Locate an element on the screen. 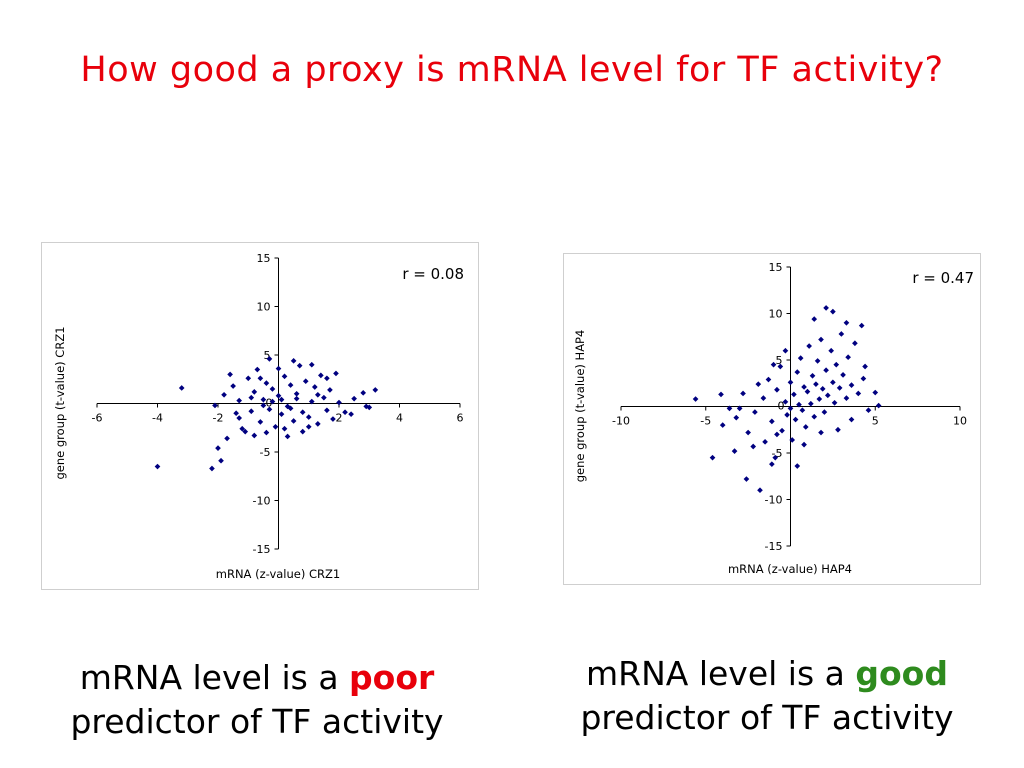  correlation-annotation: r = 0.08 is located at coordinates (433, 274).